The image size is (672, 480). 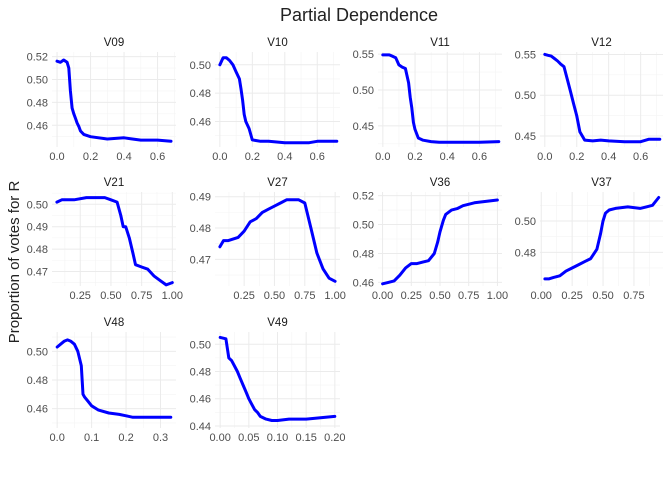 What do you see at coordinates (277, 378) in the screenshot?
I see `series-line-v49` at bounding box center [277, 378].